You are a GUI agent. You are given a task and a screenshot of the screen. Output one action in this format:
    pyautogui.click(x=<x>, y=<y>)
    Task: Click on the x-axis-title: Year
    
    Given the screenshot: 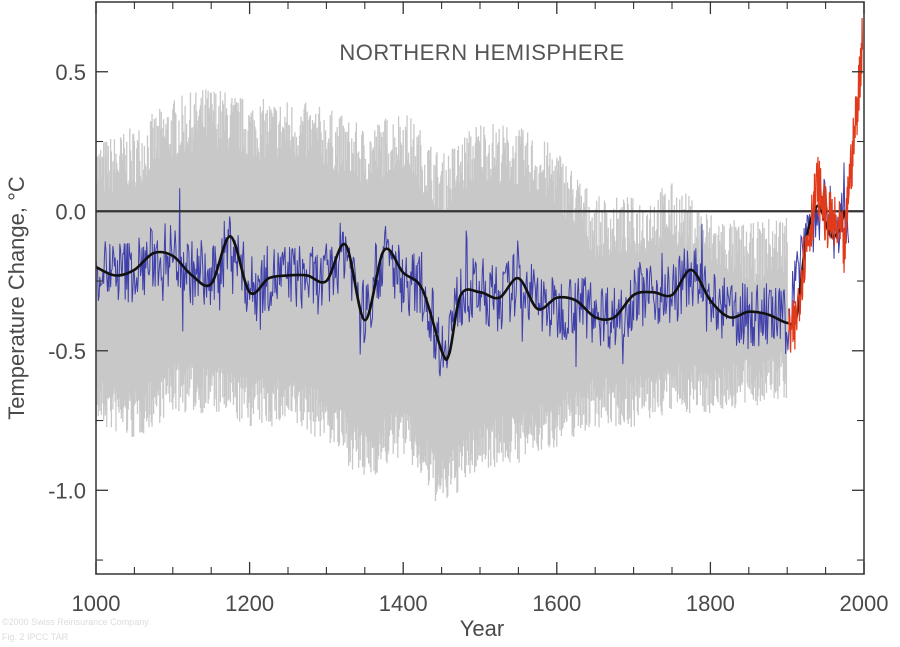 What is the action you would take?
    pyautogui.click(x=482, y=628)
    